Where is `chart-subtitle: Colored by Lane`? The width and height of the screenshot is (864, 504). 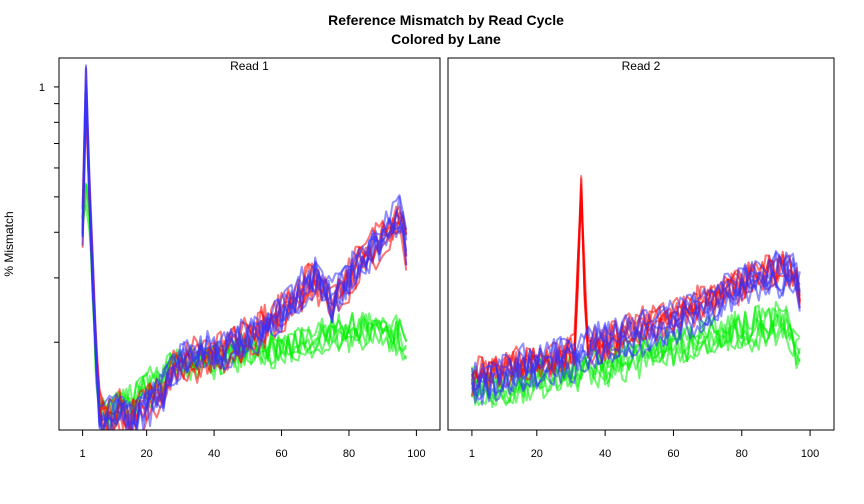
chart-subtitle: Colored by Lane is located at coordinates (446, 39).